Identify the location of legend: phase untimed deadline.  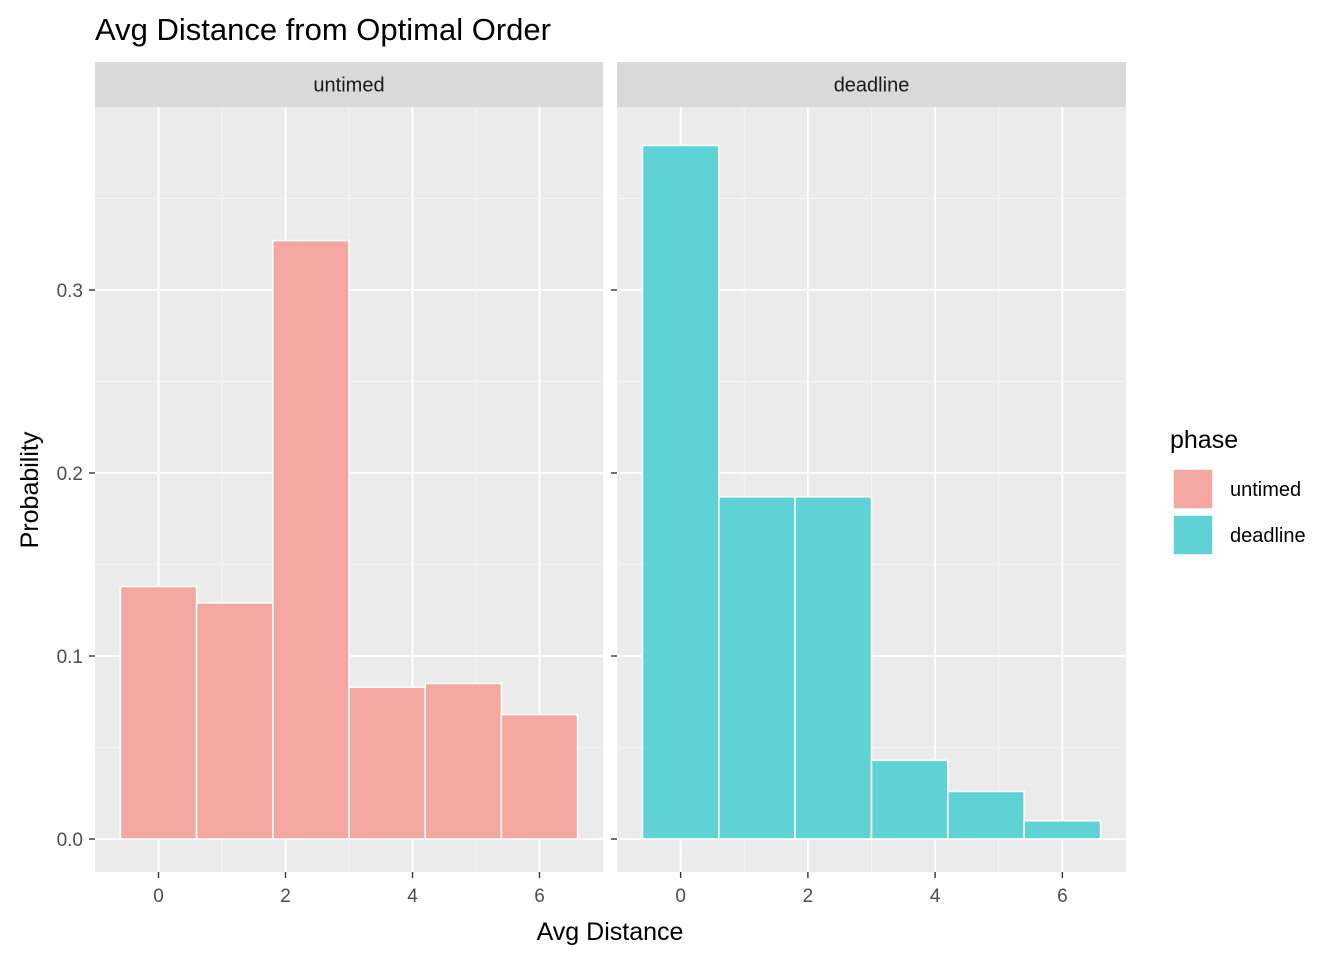
(1238, 491).